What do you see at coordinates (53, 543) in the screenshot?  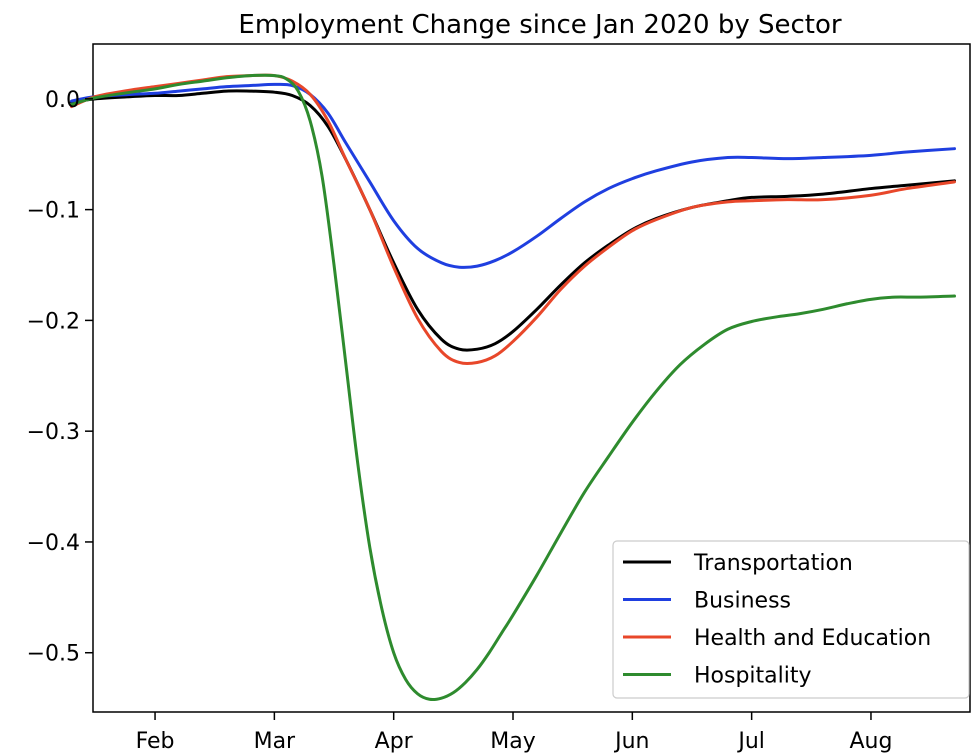 I see `y-tick-label: −0.4` at bounding box center [53, 543].